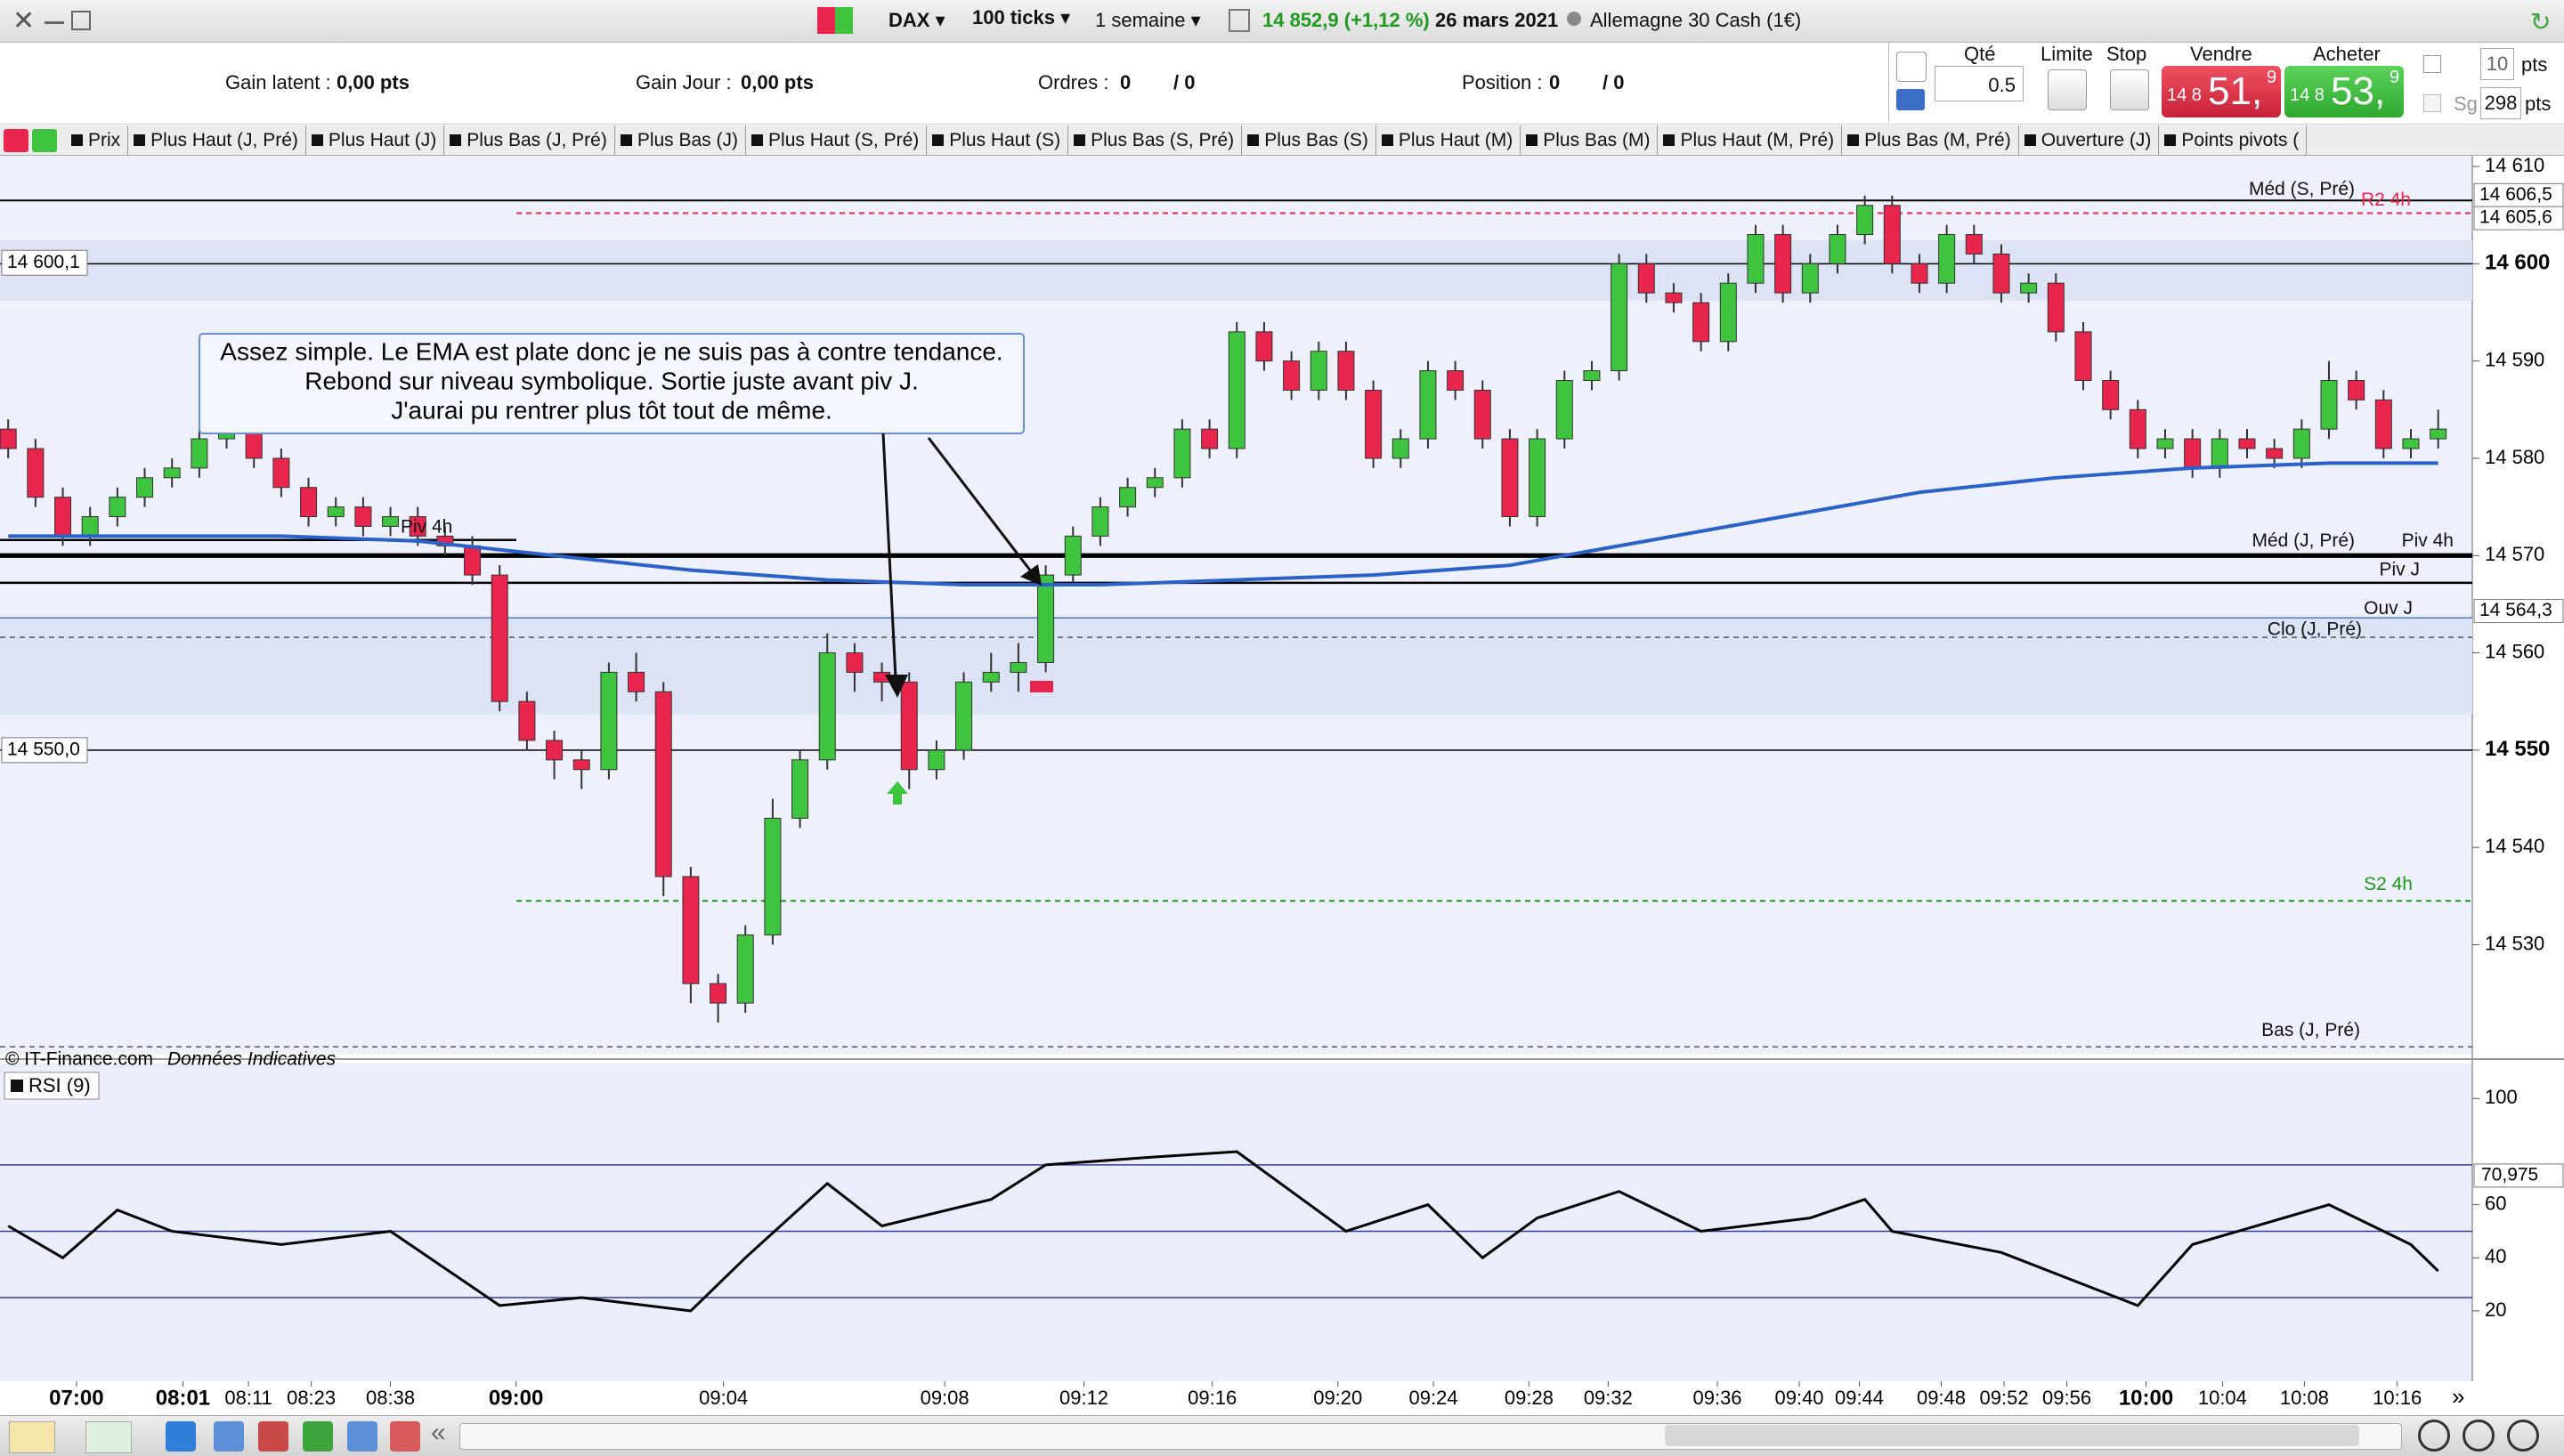 This screenshot has height=1456, width=2564. I want to click on share-tool, so click(181, 1436).